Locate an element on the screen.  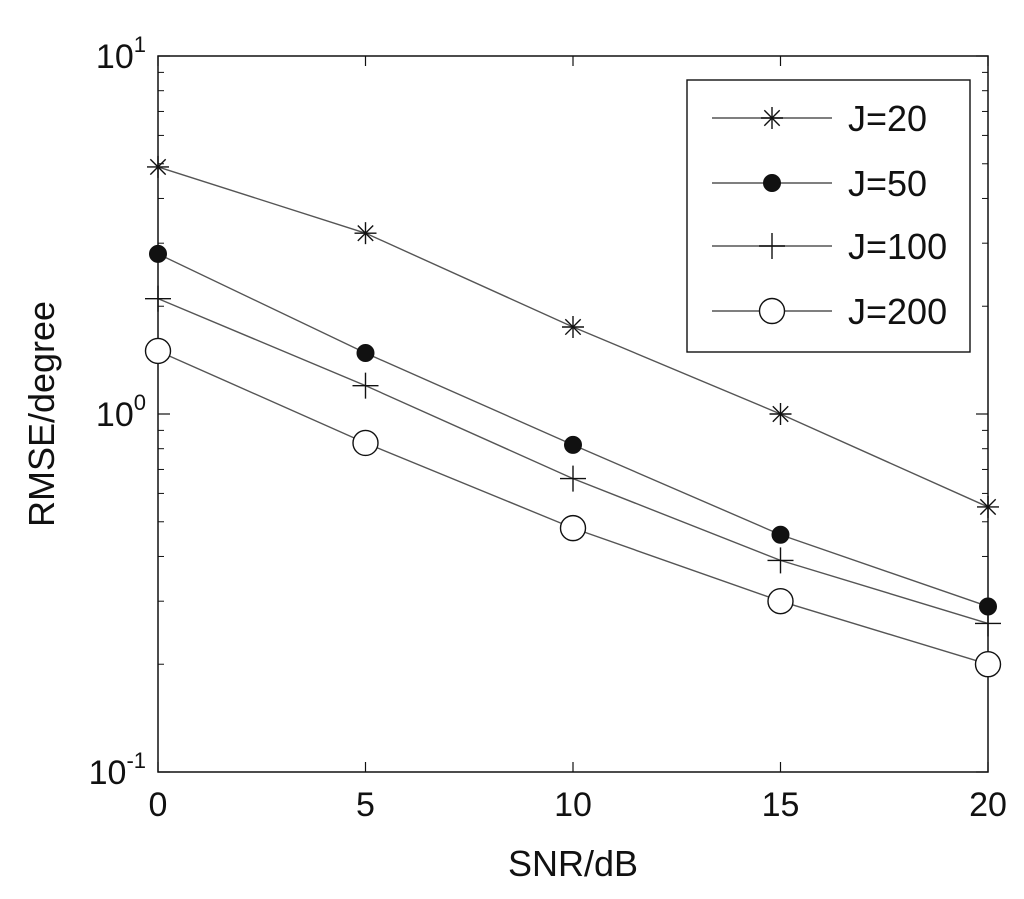
y-tick-exponent: 1 is located at coordinates (140, 44).